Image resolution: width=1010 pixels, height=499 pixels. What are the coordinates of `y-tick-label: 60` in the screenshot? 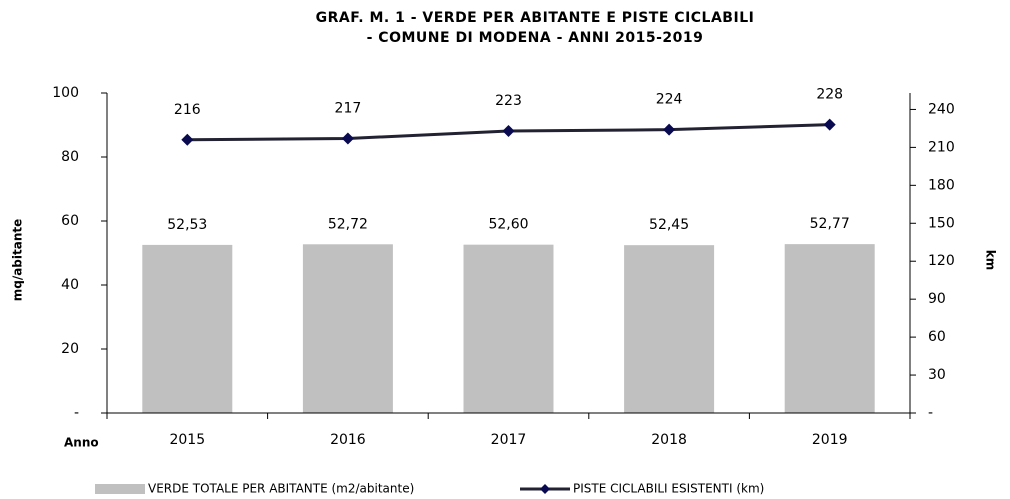 It's located at (70, 221).